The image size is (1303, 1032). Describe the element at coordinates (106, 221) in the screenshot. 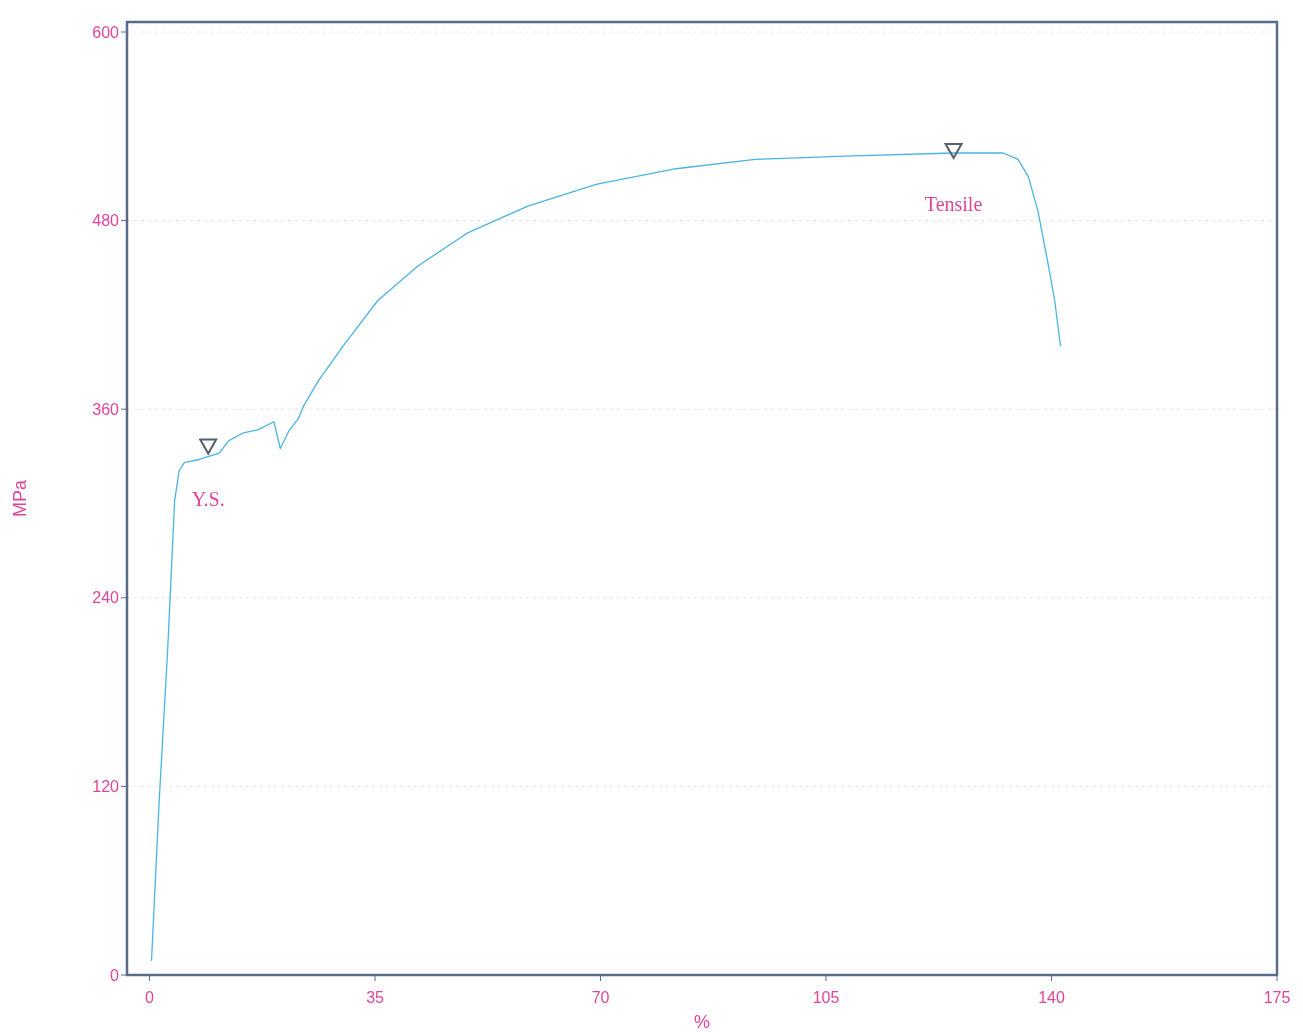

I see `y-tick-label: 480` at that location.